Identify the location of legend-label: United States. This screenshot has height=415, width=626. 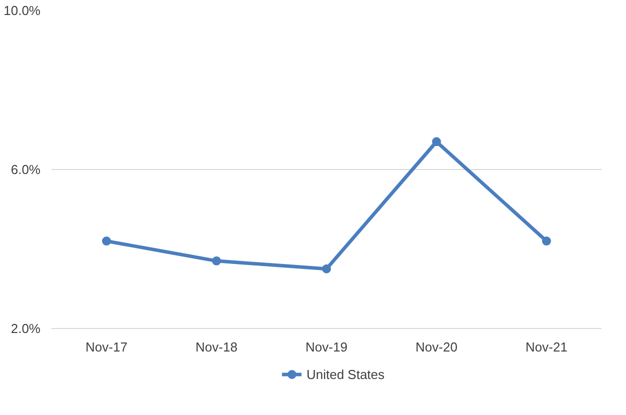
(345, 374).